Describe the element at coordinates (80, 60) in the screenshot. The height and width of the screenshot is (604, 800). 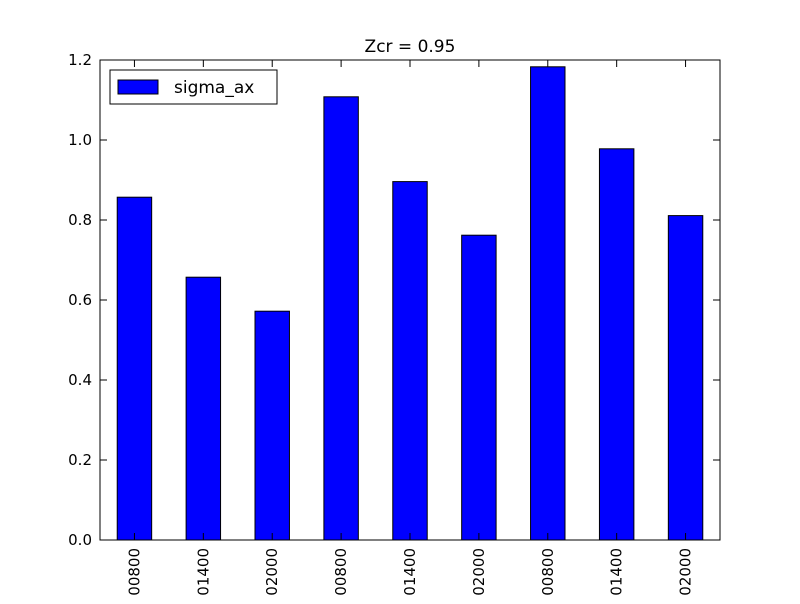
I see `y-tick-label: 1.2` at that location.